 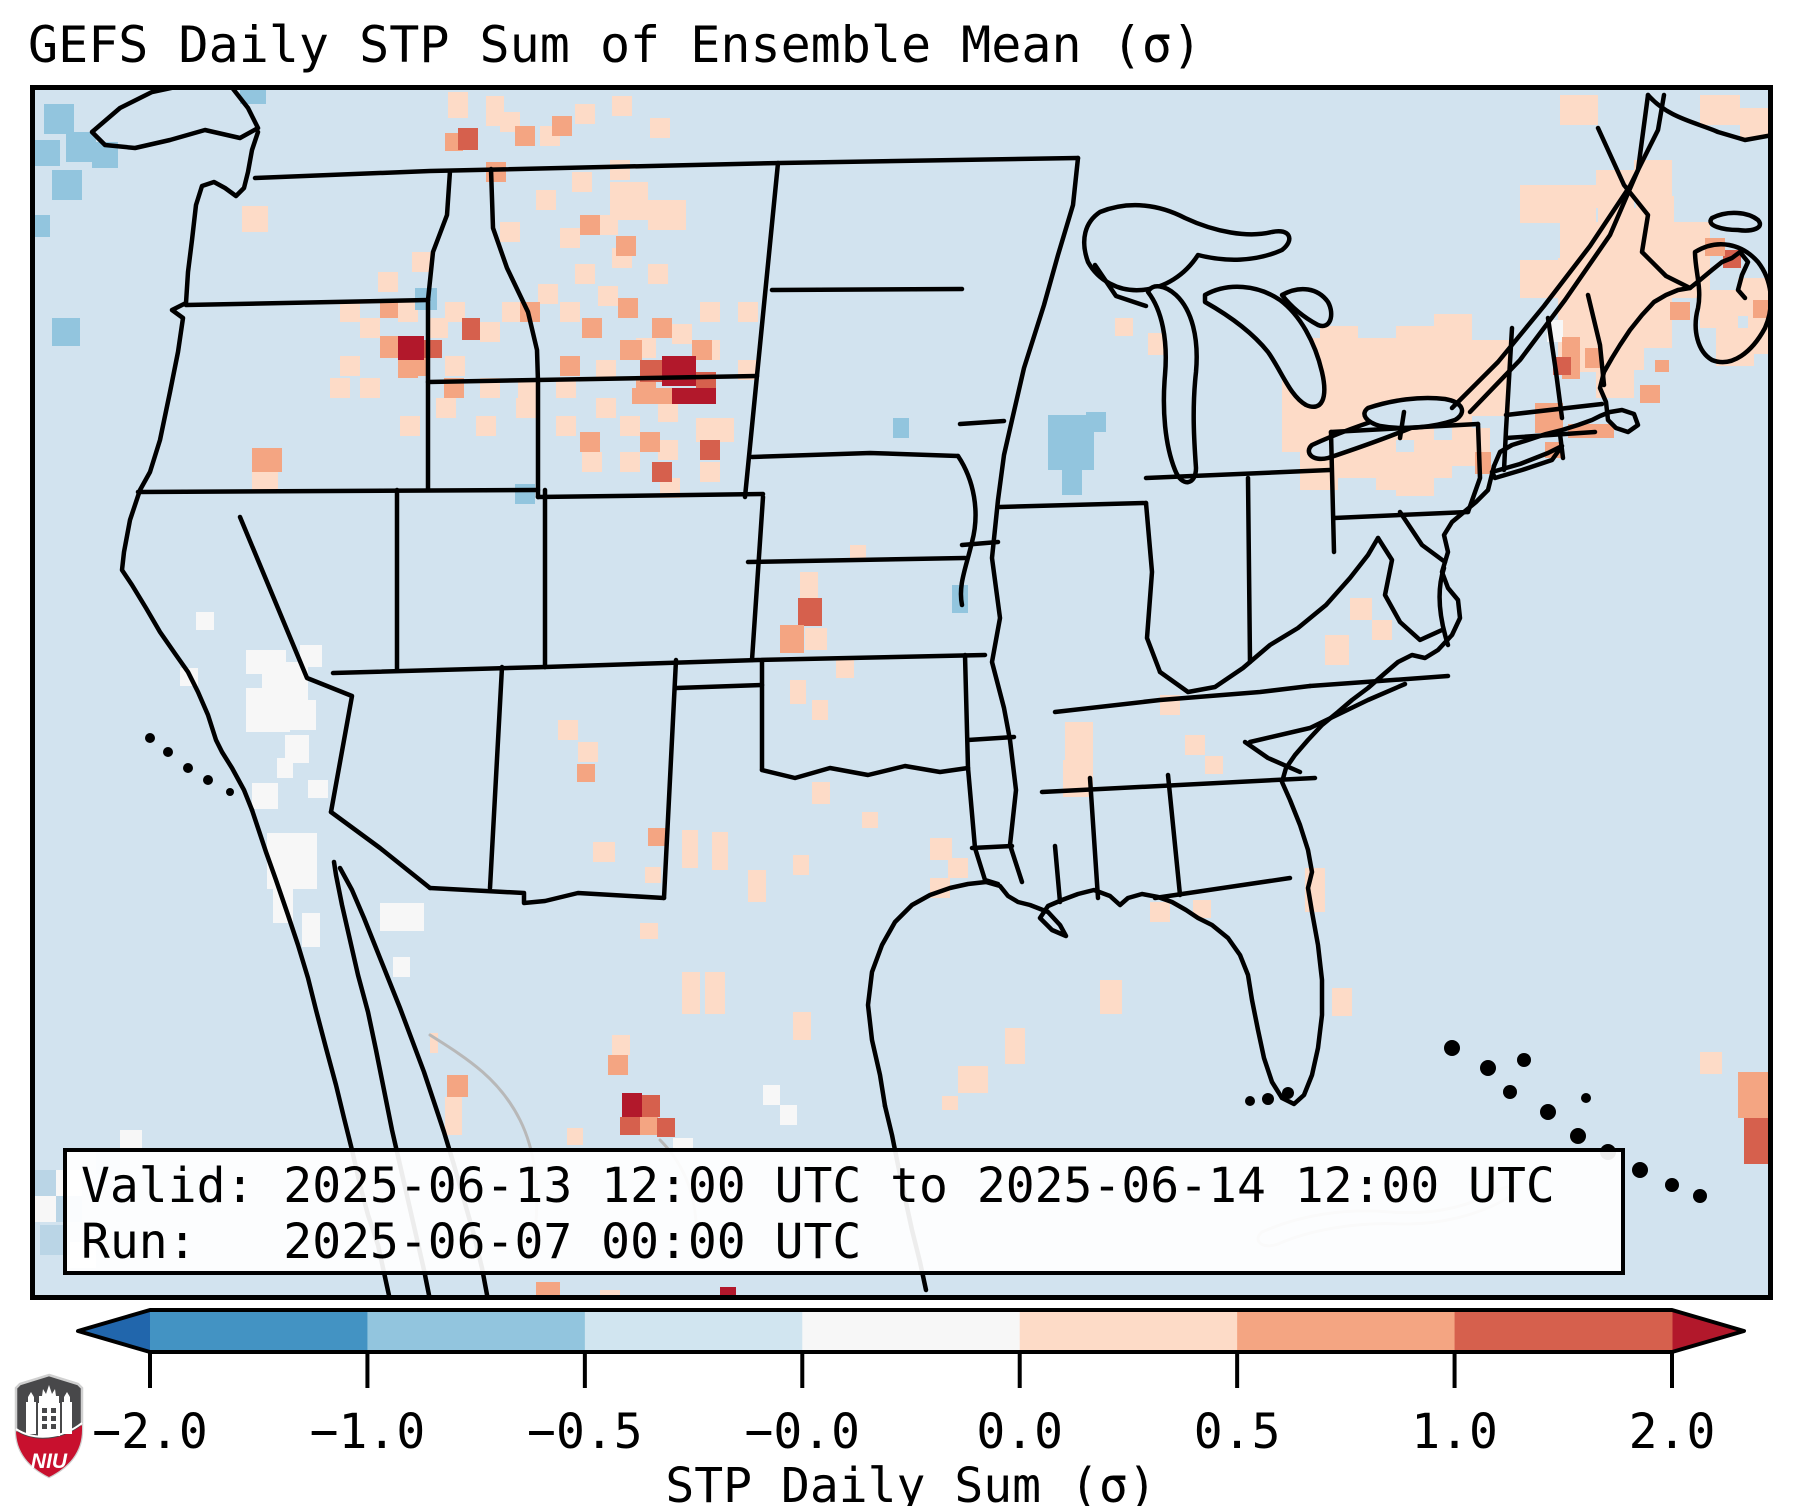 I want to click on colorbar-tick-label: 0.5, so click(x=1237, y=1432).